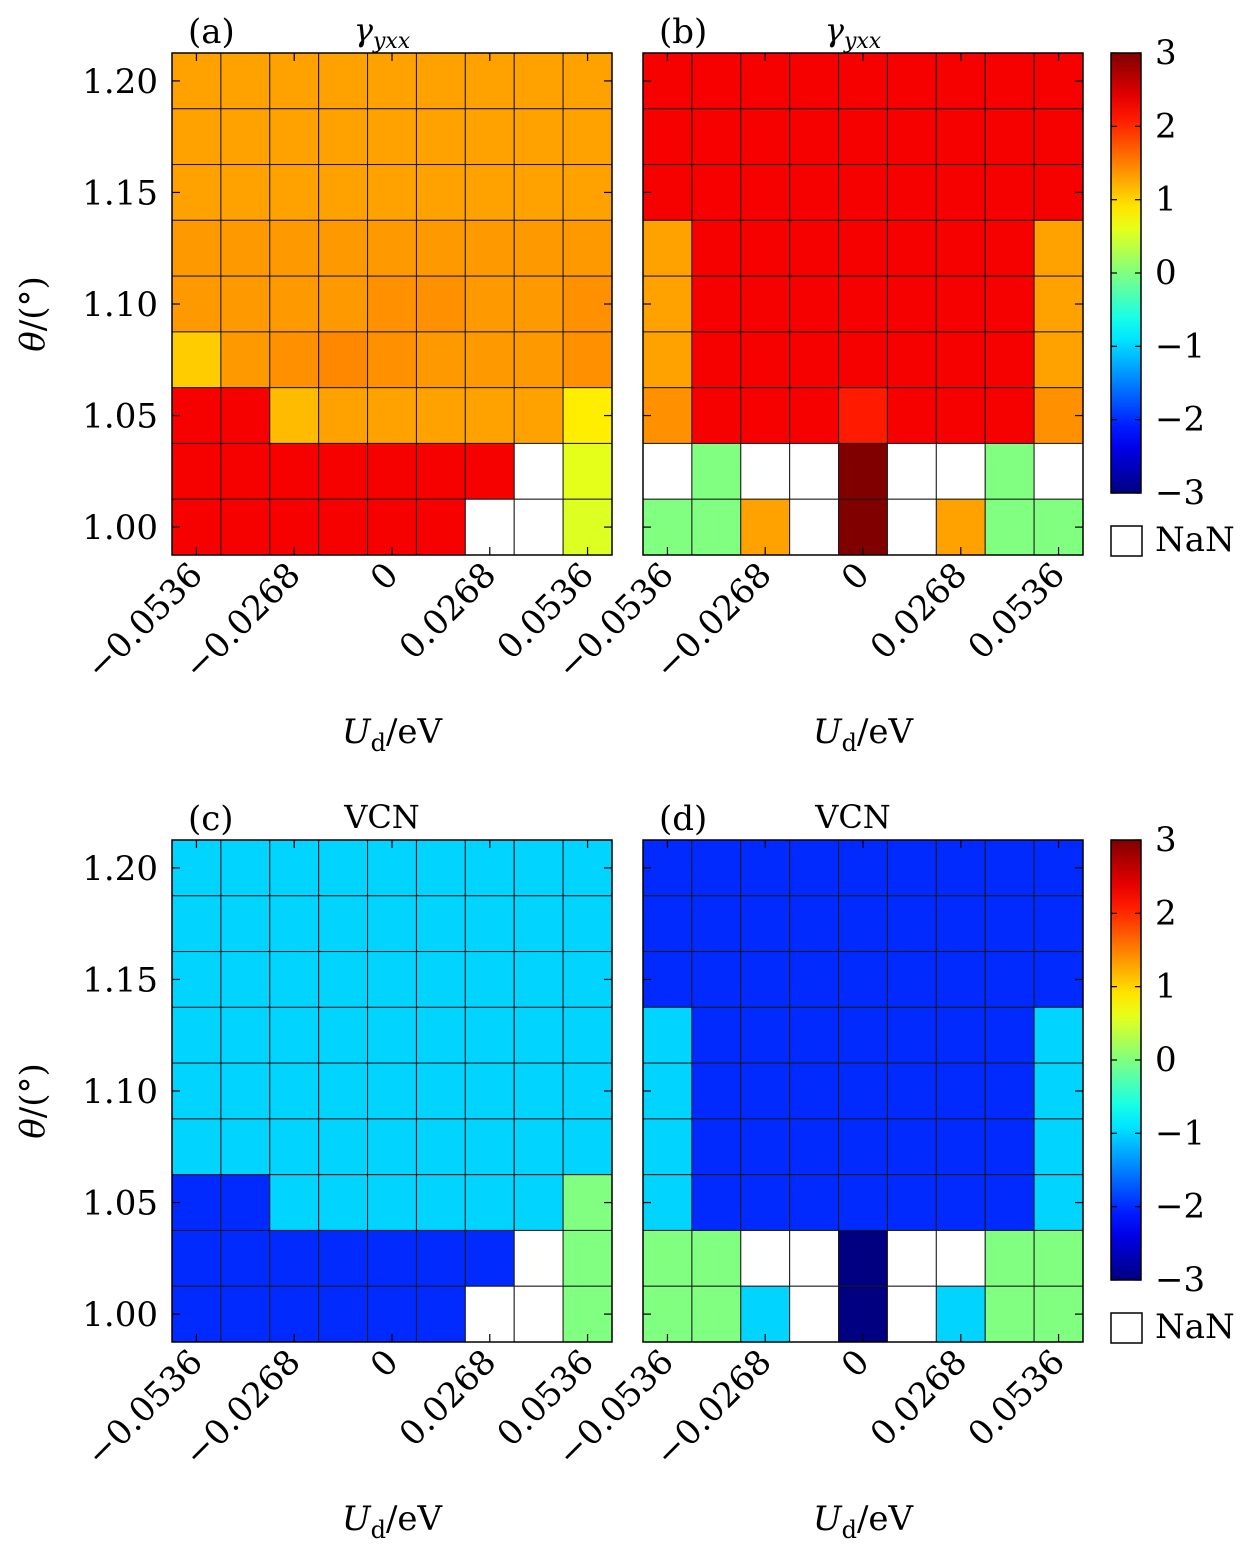  I want to click on y-axis-label: θ/(°), so click(33, 313).